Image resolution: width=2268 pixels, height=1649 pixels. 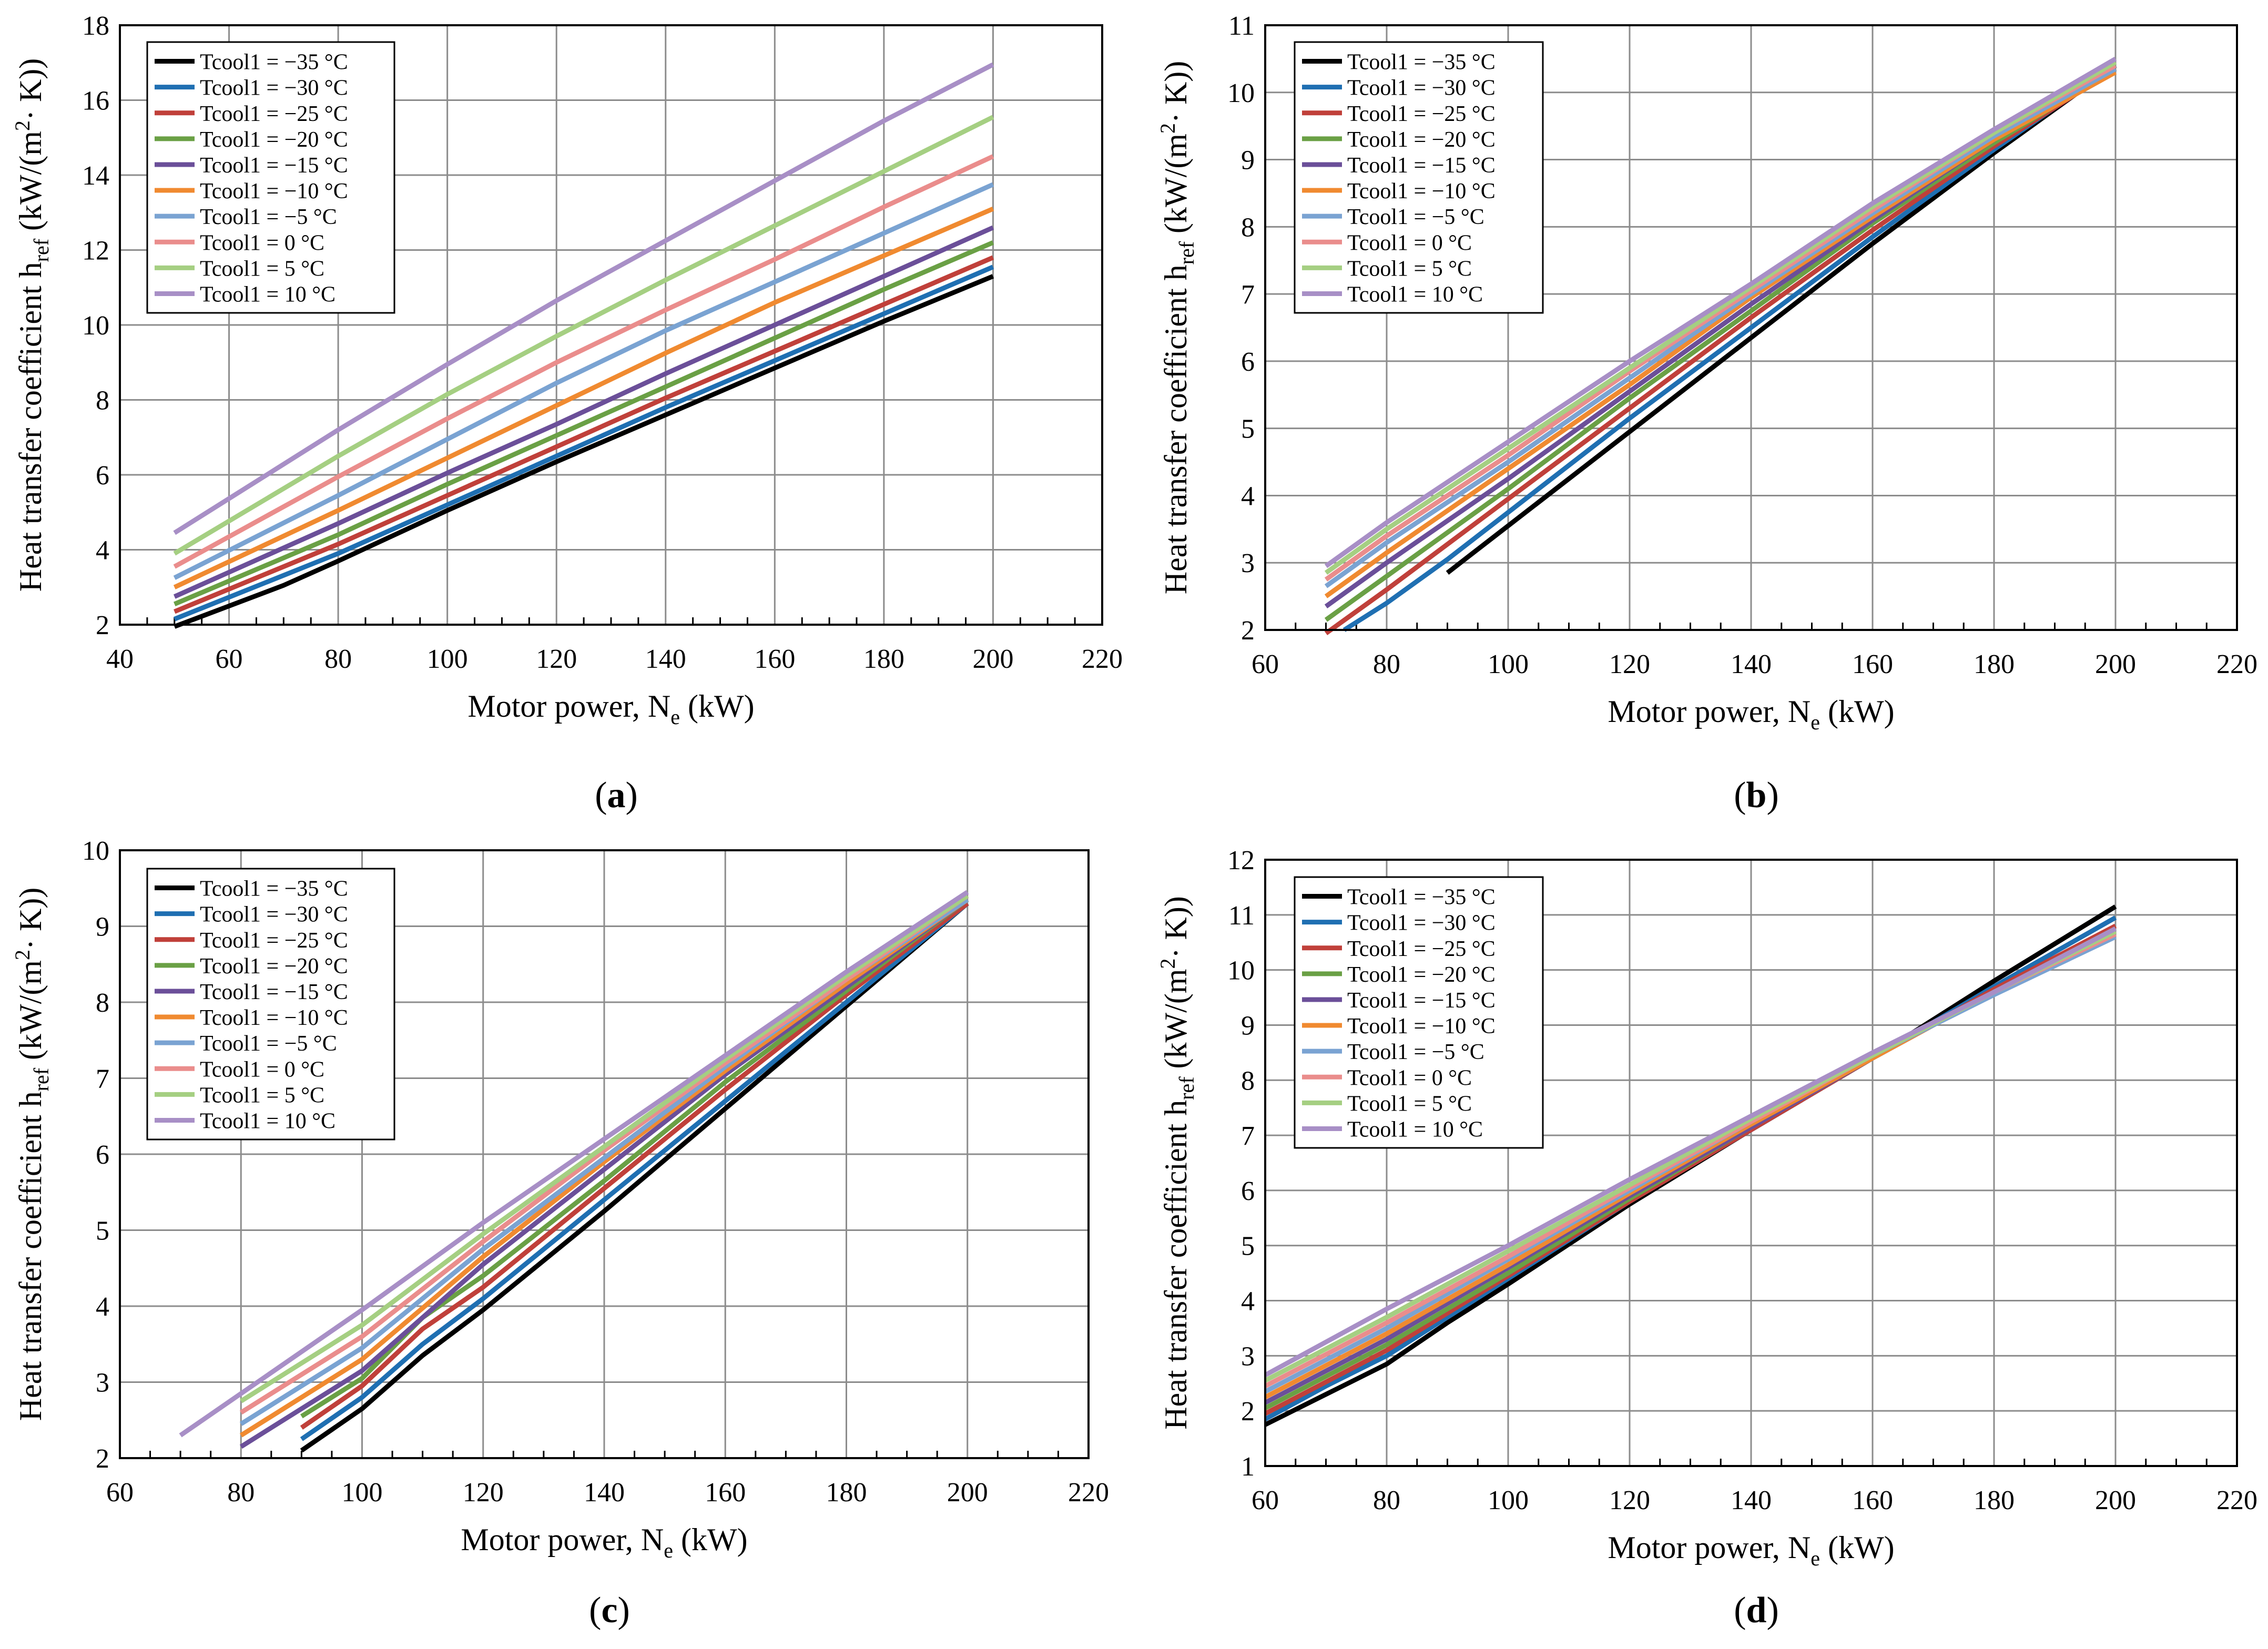 What do you see at coordinates (1248, 1467) in the screenshot?
I see `y-tick-label: 1` at bounding box center [1248, 1467].